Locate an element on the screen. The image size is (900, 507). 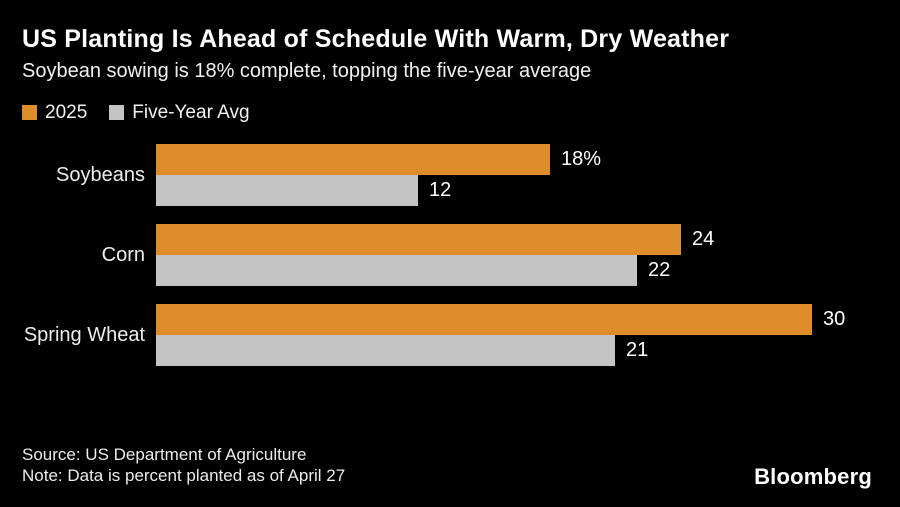
bar-row: 21 is located at coordinates (528, 350).